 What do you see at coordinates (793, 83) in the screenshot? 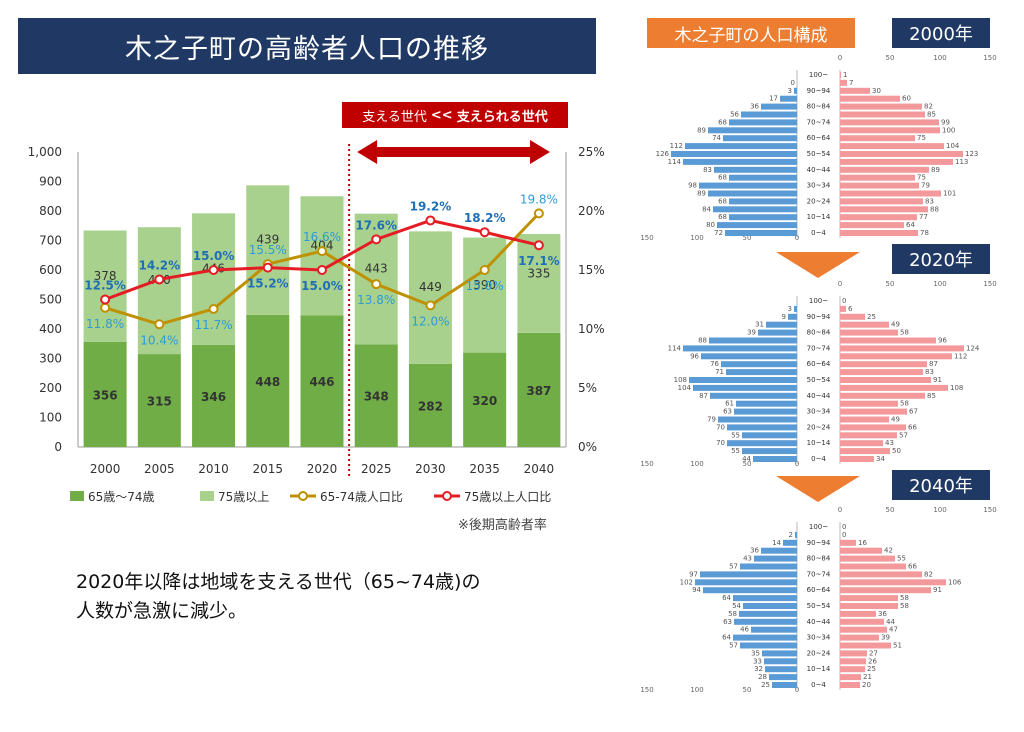
I see `pyramid-male-data-label: 0` at bounding box center [793, 83].